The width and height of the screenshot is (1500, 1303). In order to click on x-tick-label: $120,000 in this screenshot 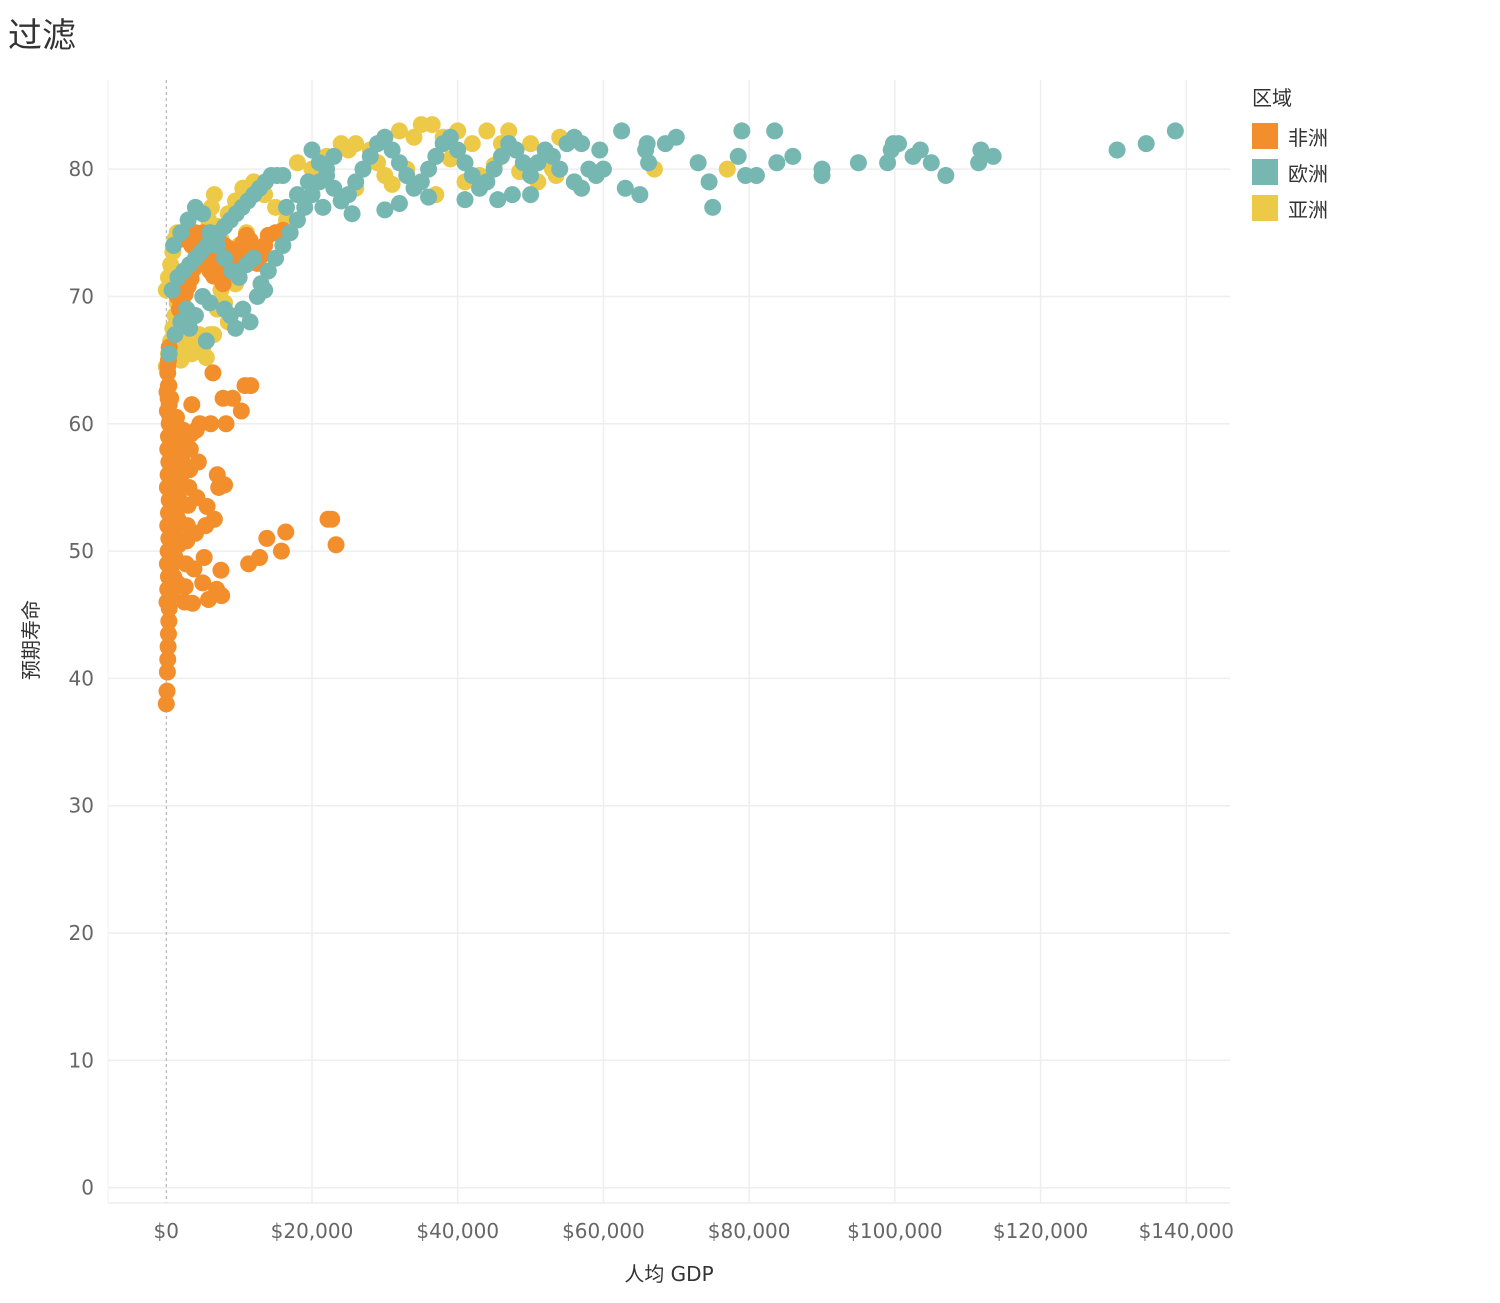, I will do `click(1040, 1231)`.